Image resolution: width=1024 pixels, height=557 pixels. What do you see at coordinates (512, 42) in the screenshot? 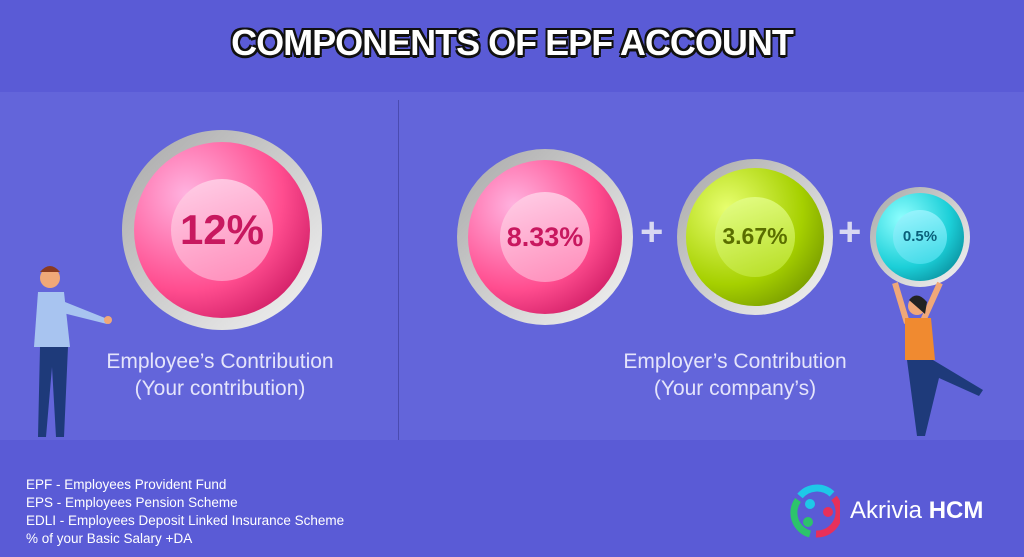
I see `page-title: COMPONENTS OF EPF ACCOUNT` at bounding box center [512, 42].